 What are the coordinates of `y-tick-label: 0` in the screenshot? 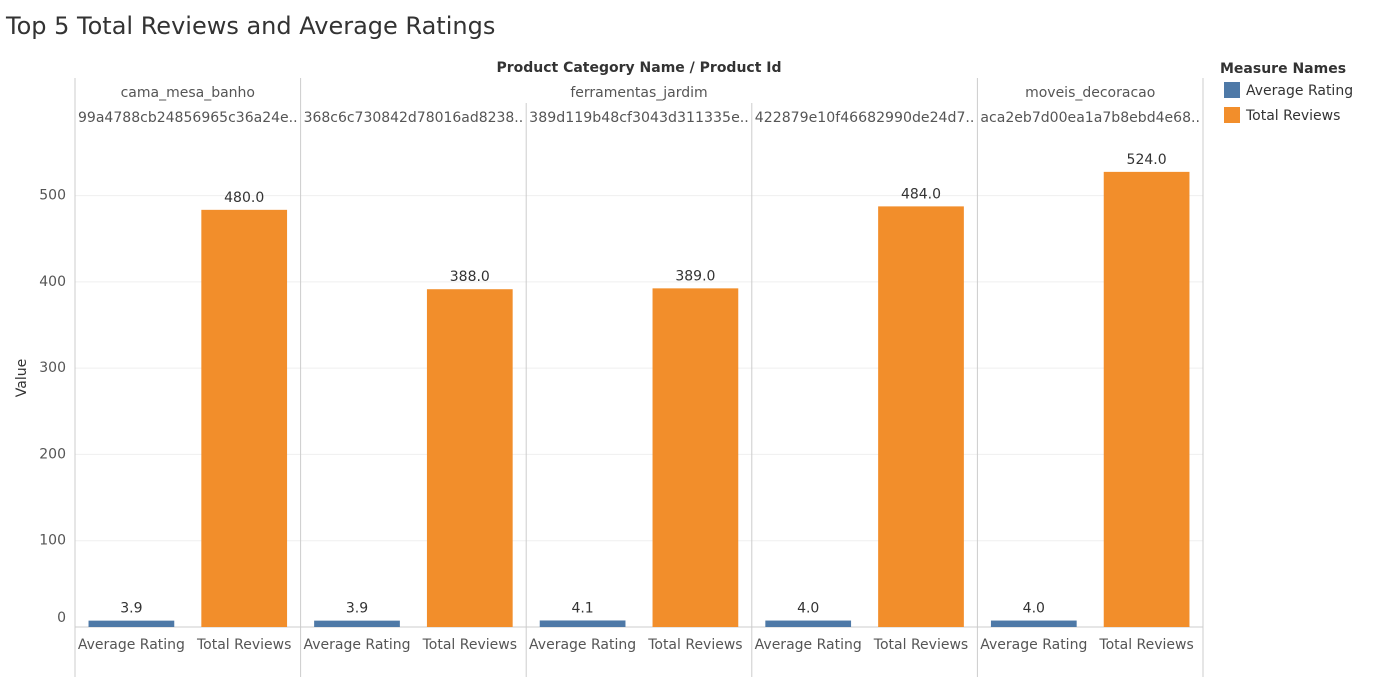 It's located at (61, 618).